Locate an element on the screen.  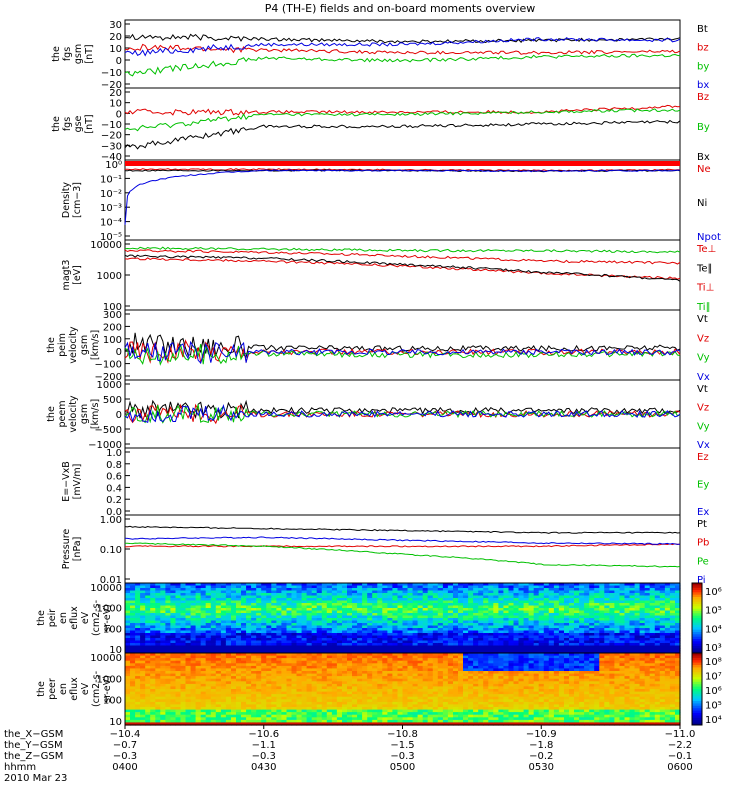
panel-ylabel: [cm−3] is located at coordinates (77, 200).